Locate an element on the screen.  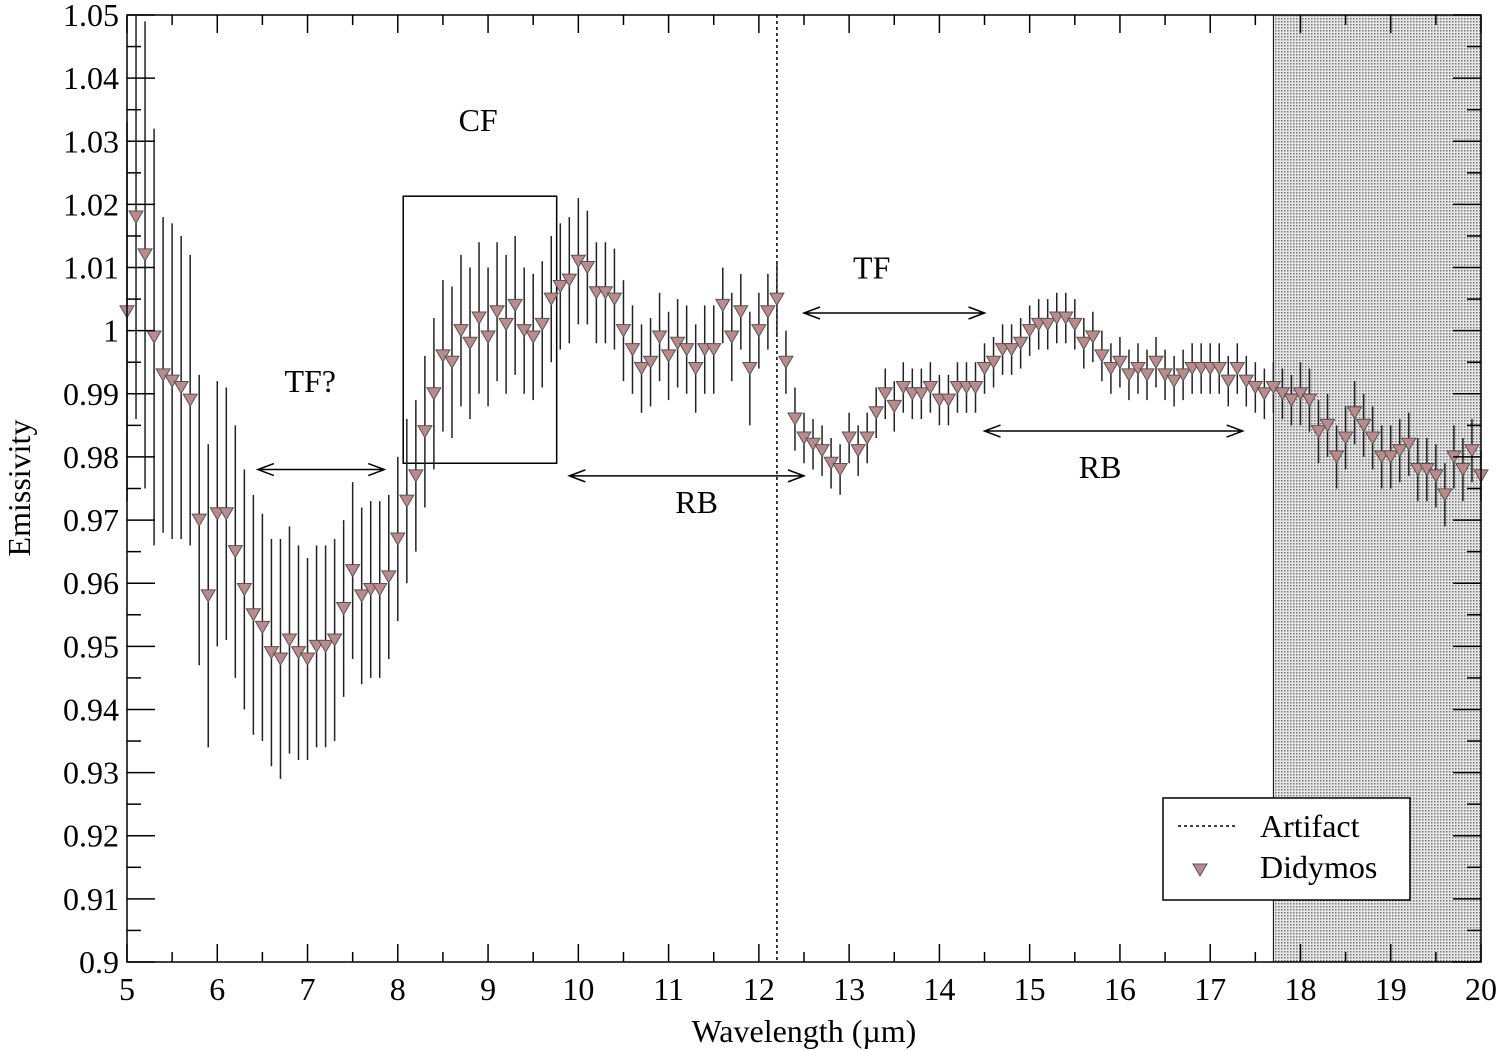
legend-didymos-label: Didymos is located at coordinates (1318, 867).